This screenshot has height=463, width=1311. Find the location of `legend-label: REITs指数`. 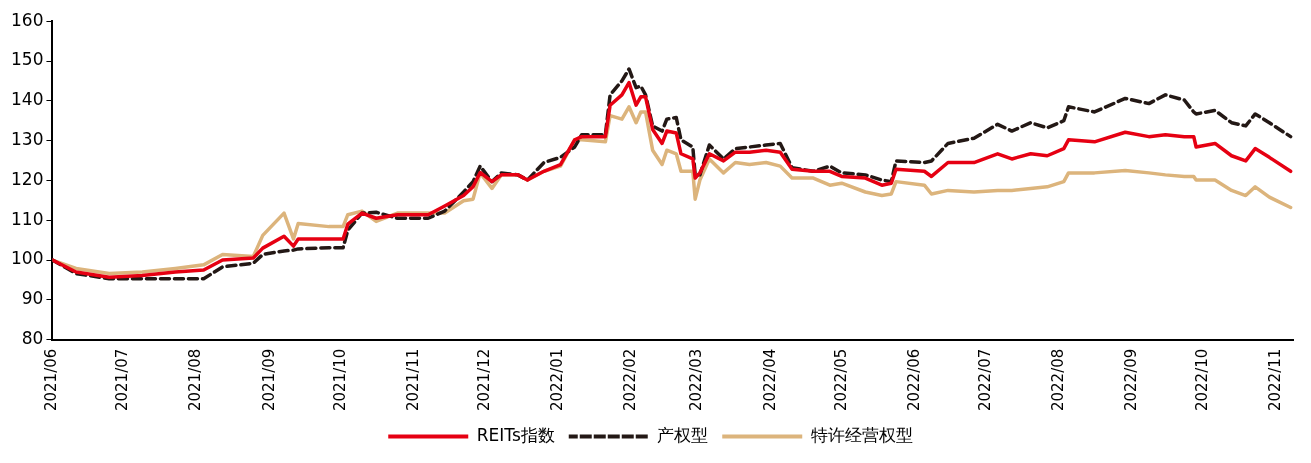

legend-label: REITs指数 is located at coordinates (515, 434).